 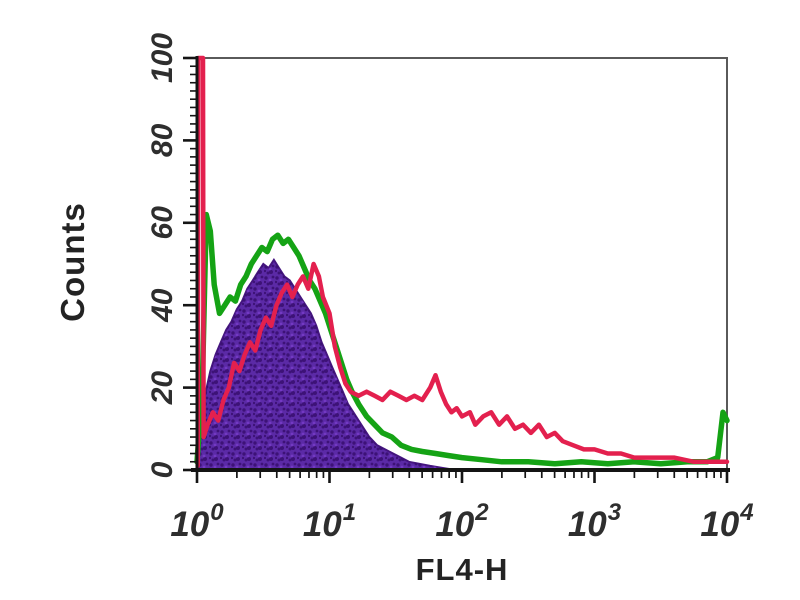 I want to click on x-axis-title: FL4-H, so click(x=462, y=569).